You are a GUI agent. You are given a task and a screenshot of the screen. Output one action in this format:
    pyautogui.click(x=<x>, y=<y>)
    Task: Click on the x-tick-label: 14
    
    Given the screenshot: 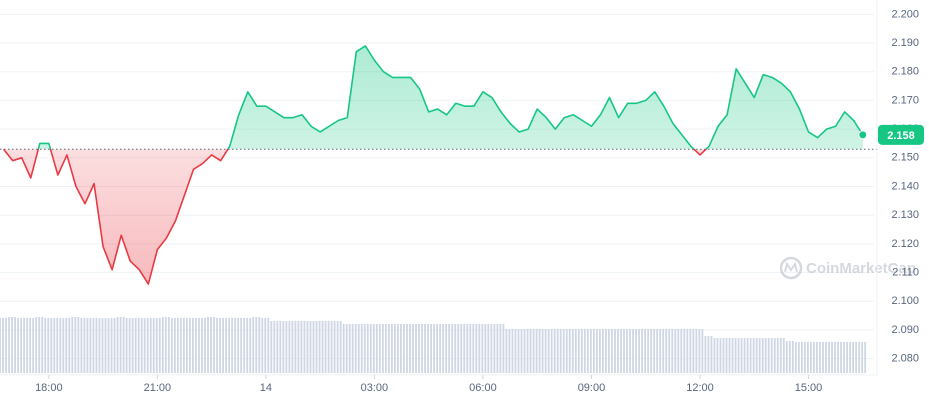 What is the action you would take?
    pyautogui.click(x=266, y=388)
    